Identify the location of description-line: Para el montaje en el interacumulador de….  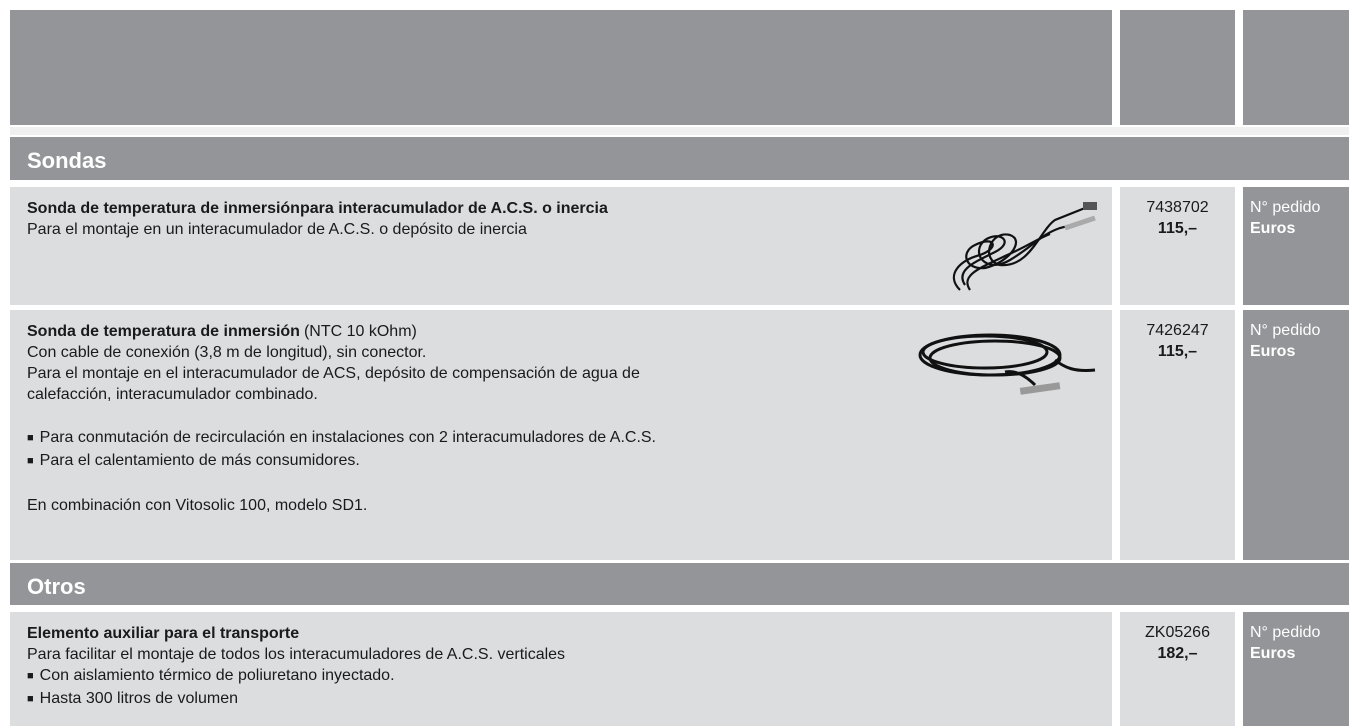
(333, 373).